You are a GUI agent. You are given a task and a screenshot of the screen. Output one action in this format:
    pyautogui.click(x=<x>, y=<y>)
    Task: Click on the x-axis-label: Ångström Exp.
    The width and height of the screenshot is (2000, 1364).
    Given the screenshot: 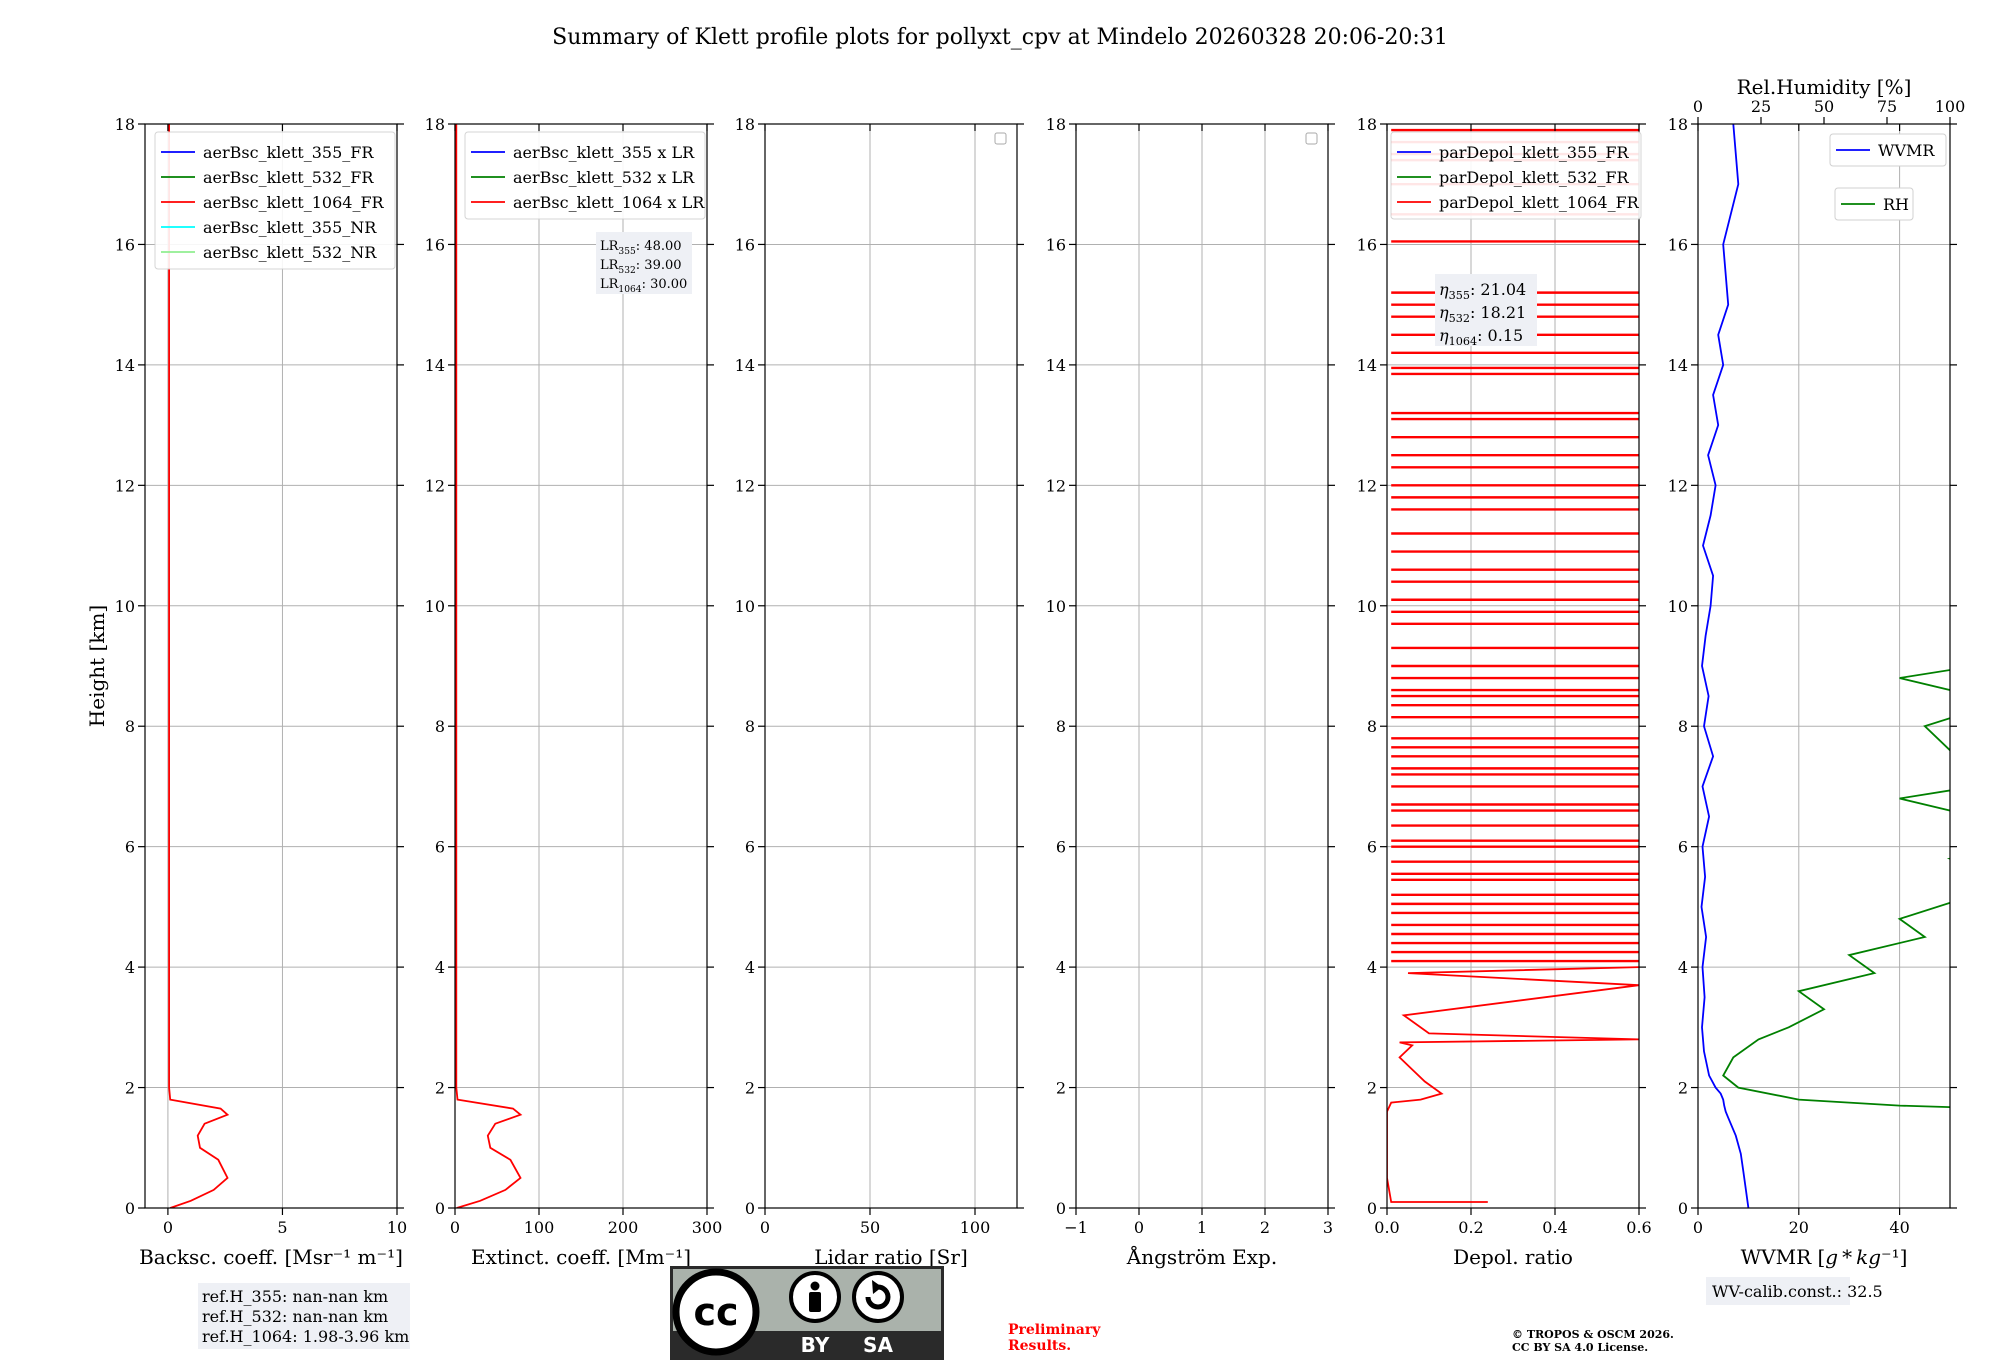 What is the action you would take?
    pyautogui.click(x=1201, y=1256)
    